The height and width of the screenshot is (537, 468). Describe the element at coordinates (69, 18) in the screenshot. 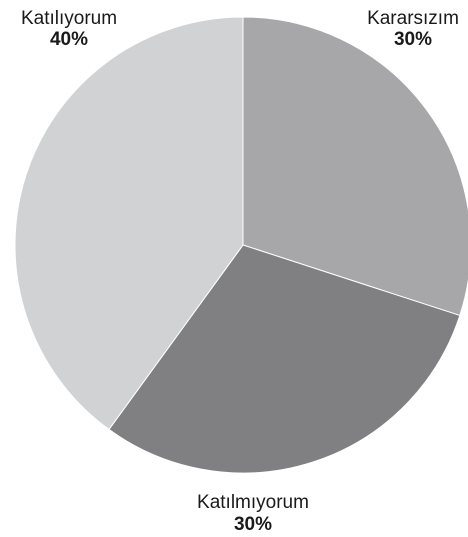

I see `slice-label-katiliyorum: Katılıyorum` at that location.